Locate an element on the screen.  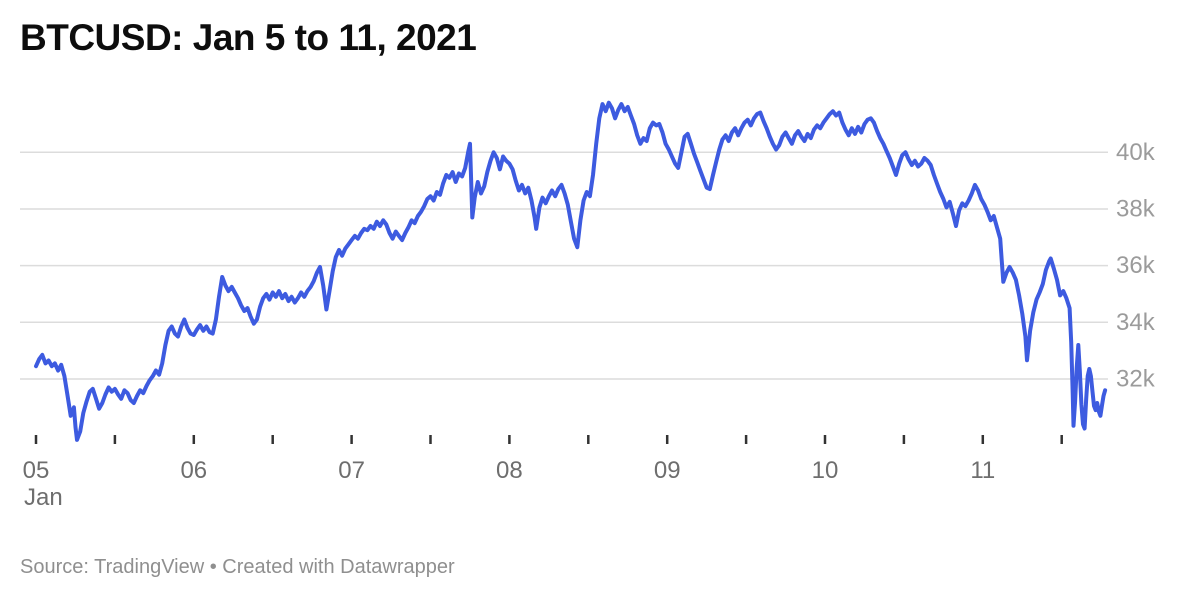
y-axis-label: 32k is located at coordinates (1136, 378).